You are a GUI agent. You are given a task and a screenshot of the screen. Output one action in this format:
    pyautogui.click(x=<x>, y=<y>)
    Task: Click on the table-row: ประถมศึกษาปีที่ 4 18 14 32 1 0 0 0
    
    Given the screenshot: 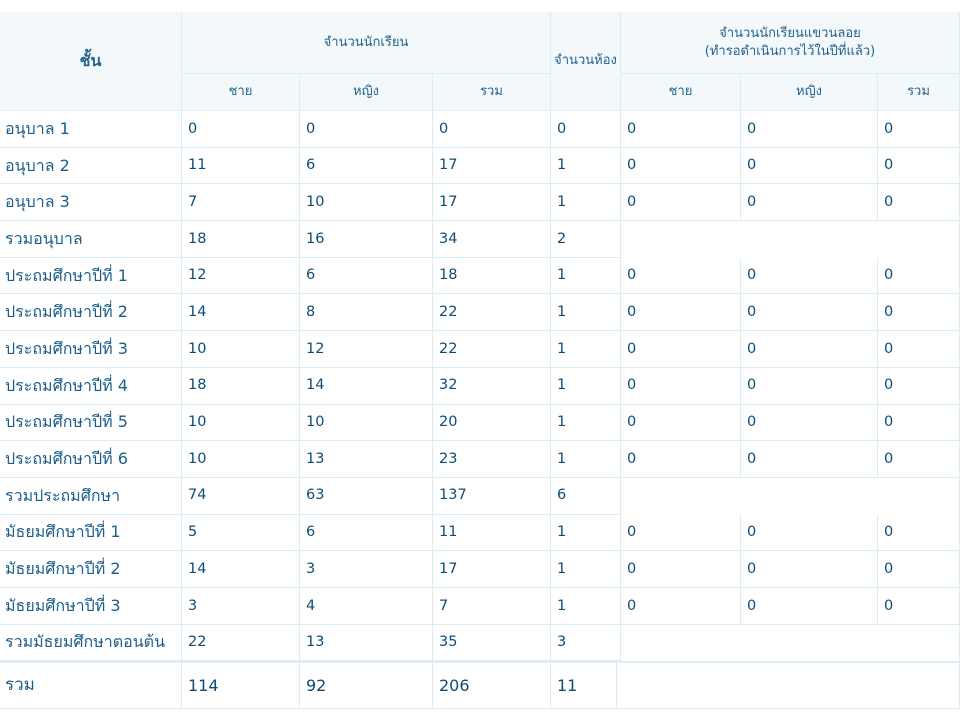 What is the action you would take?
    pyautogui.click(x=480, y=386)
    